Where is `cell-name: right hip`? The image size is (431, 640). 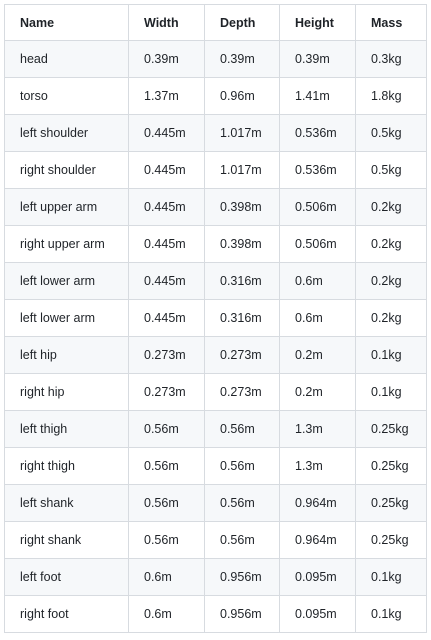
cell-name: right hip is located at coordinates (66, 392).